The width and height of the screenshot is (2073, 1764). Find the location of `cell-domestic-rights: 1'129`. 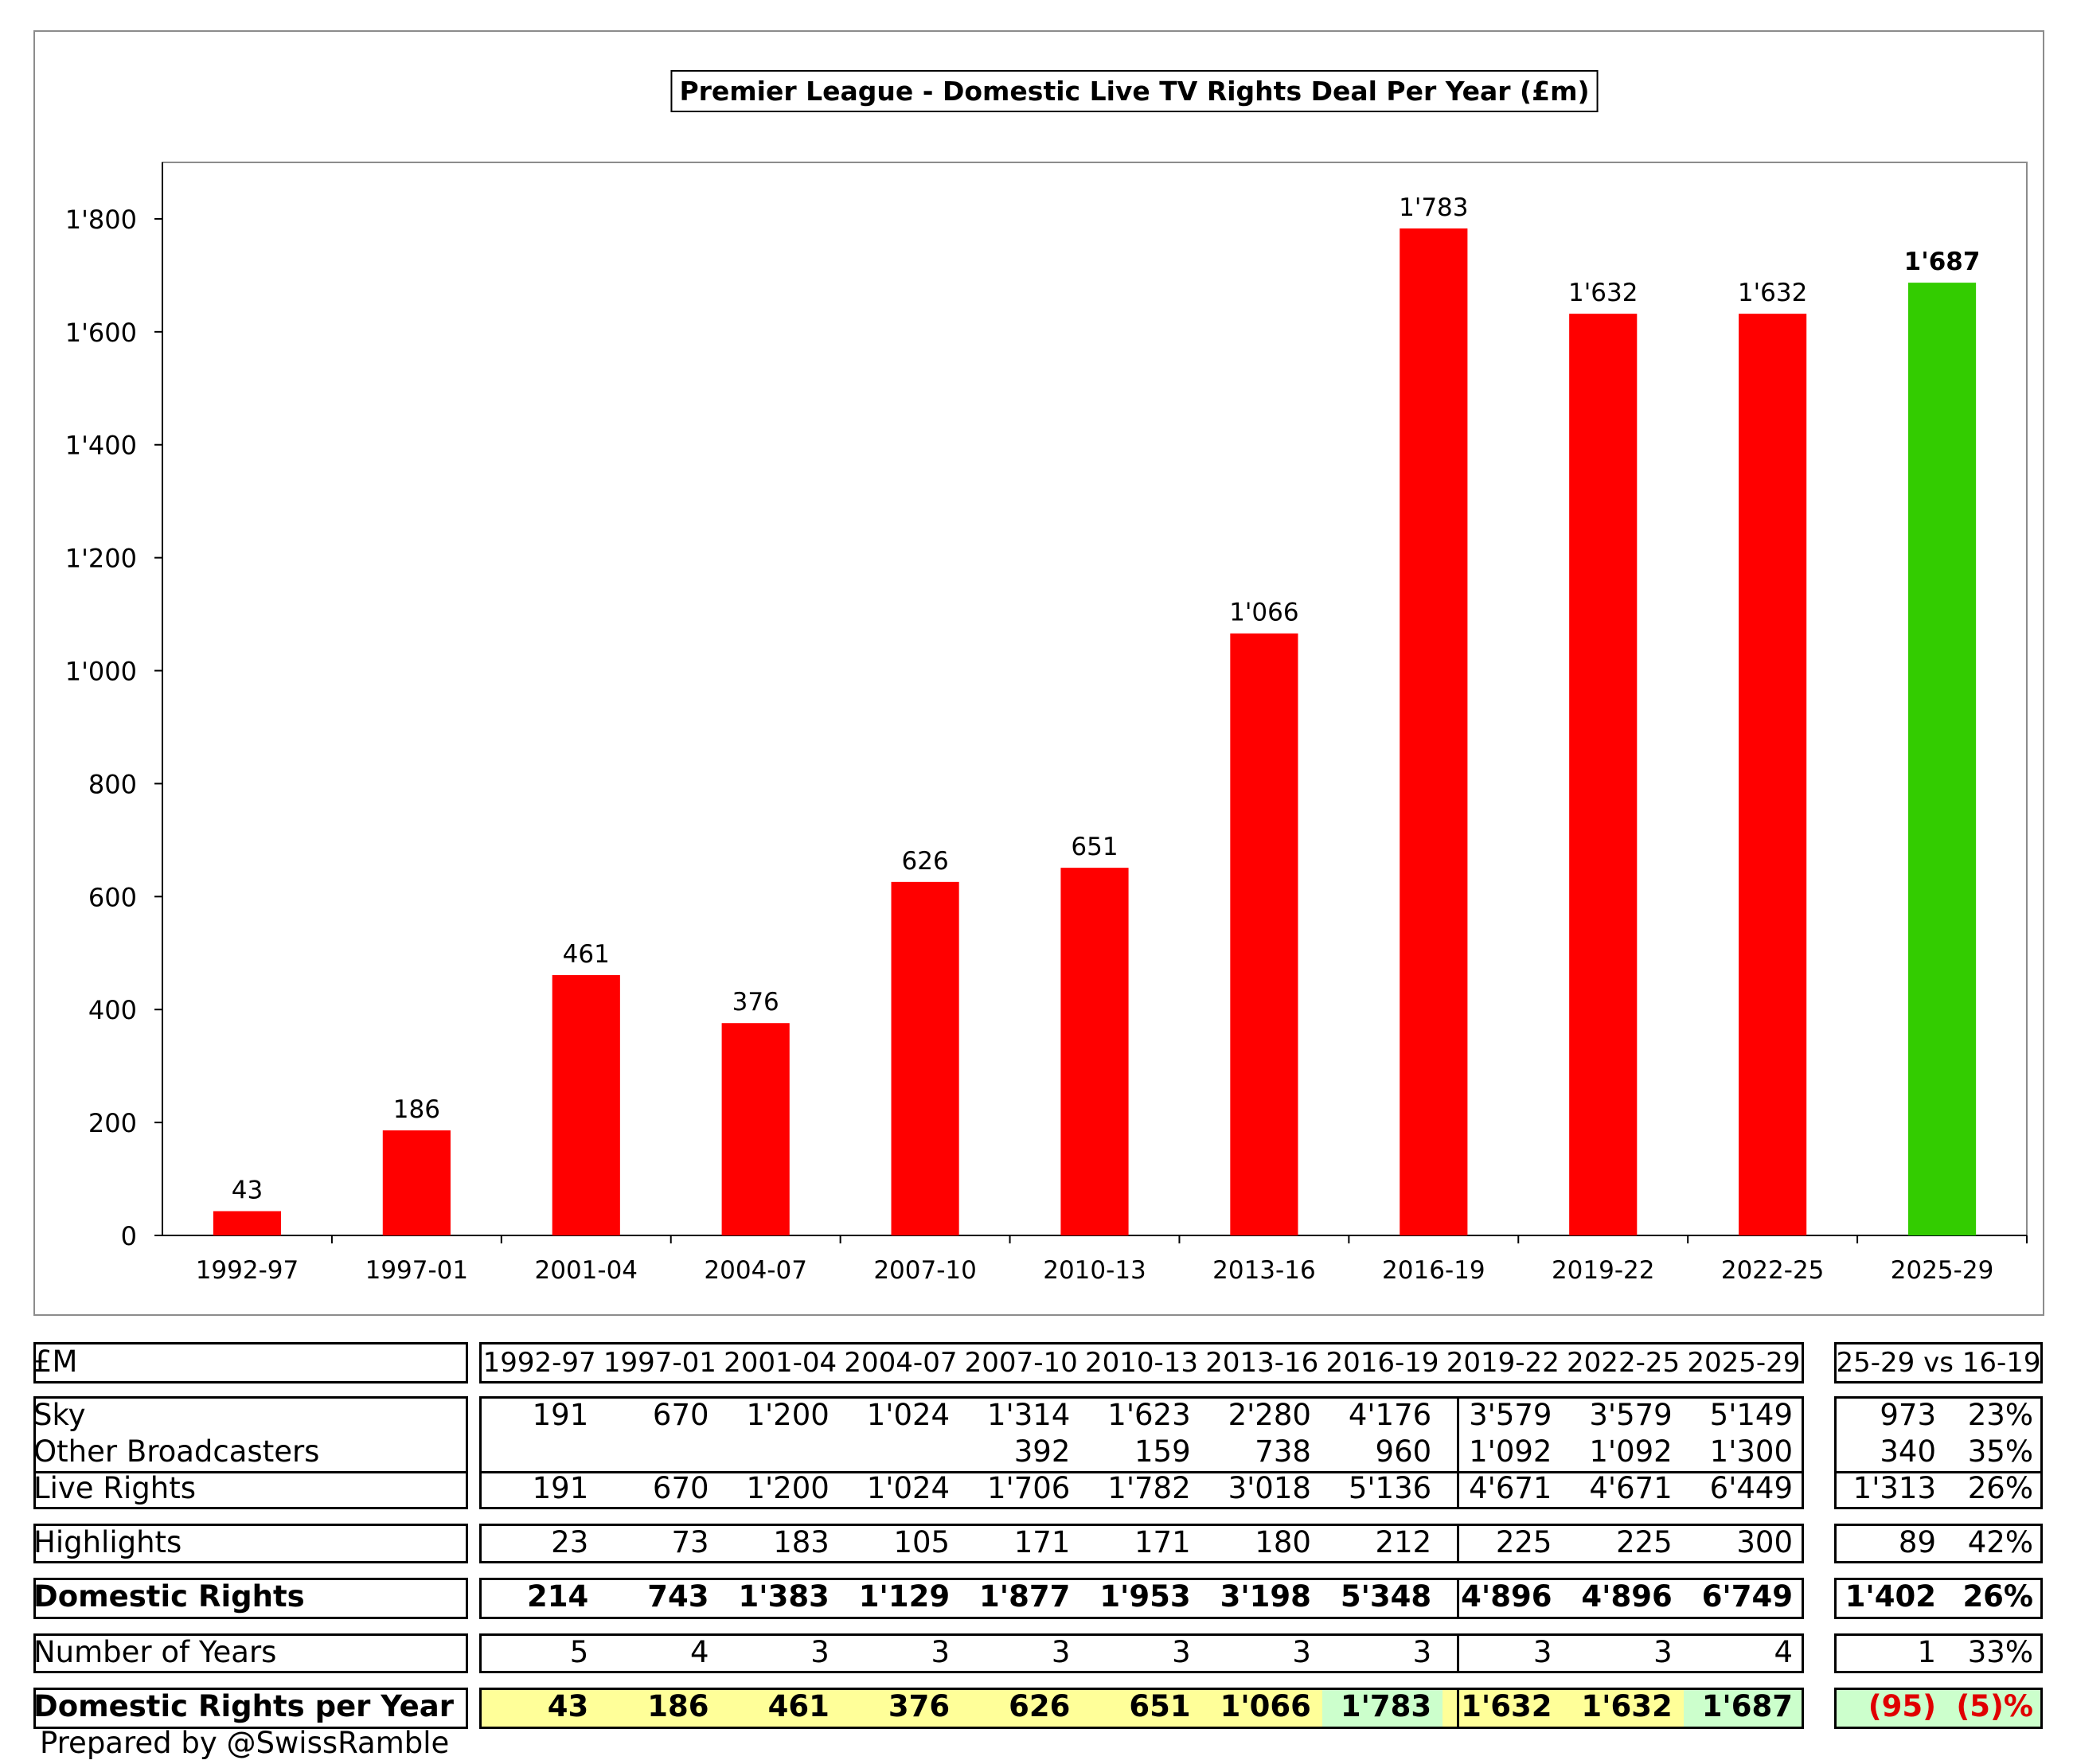

cell-domestic-rights: 1'129 is located at coordinates (904, 1596).